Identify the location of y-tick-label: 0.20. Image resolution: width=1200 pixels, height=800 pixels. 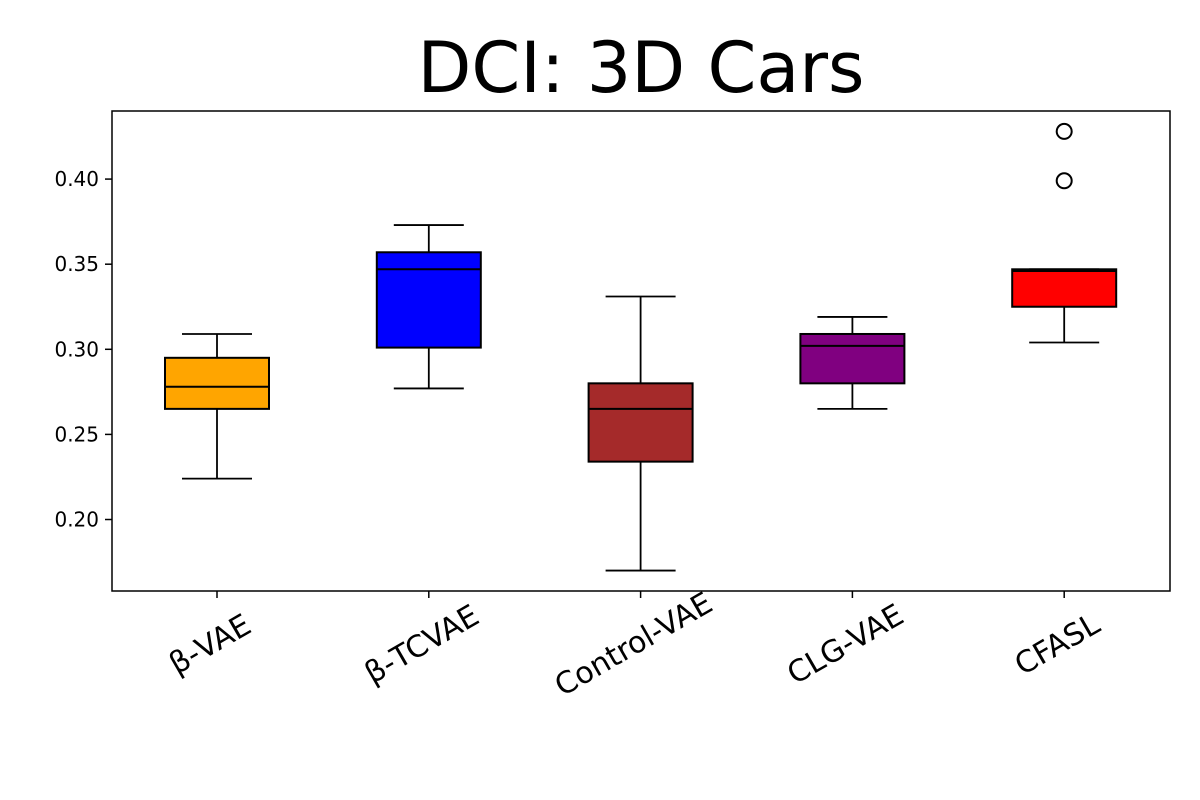
(76, 520).